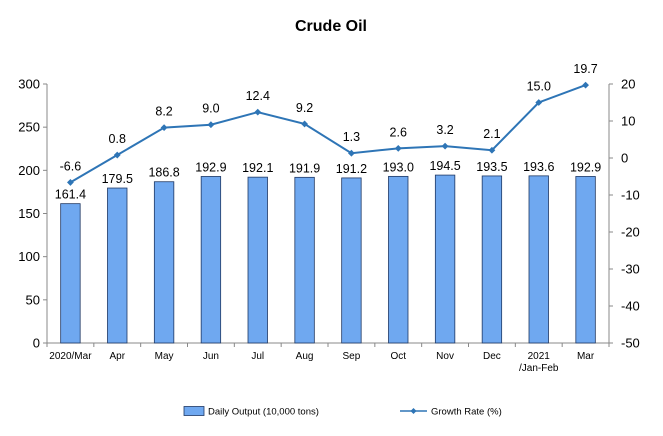  What do you see at coordinates (492, 356) in the screenshot?
I see `x-tick-label: Dec` at bounding box center [492, 356].